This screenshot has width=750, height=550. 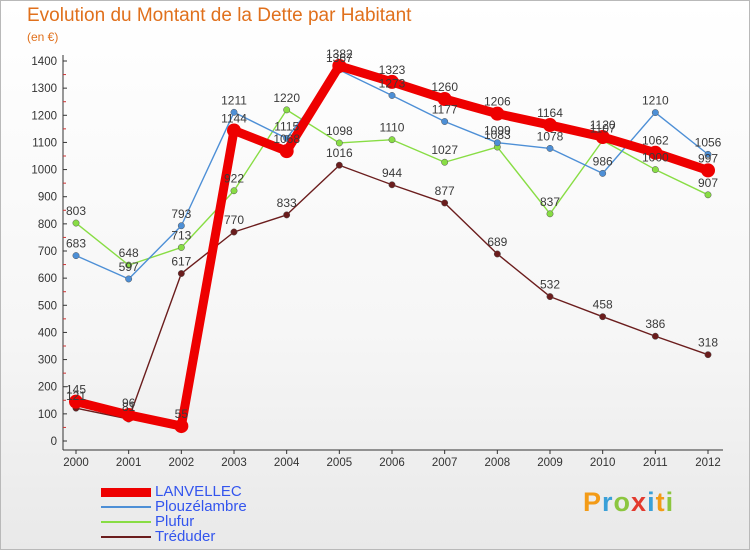 What do you see at coordinates (708, 183) in the screenshot?
I see `data-label: 907` at bounding box center [708, 183].